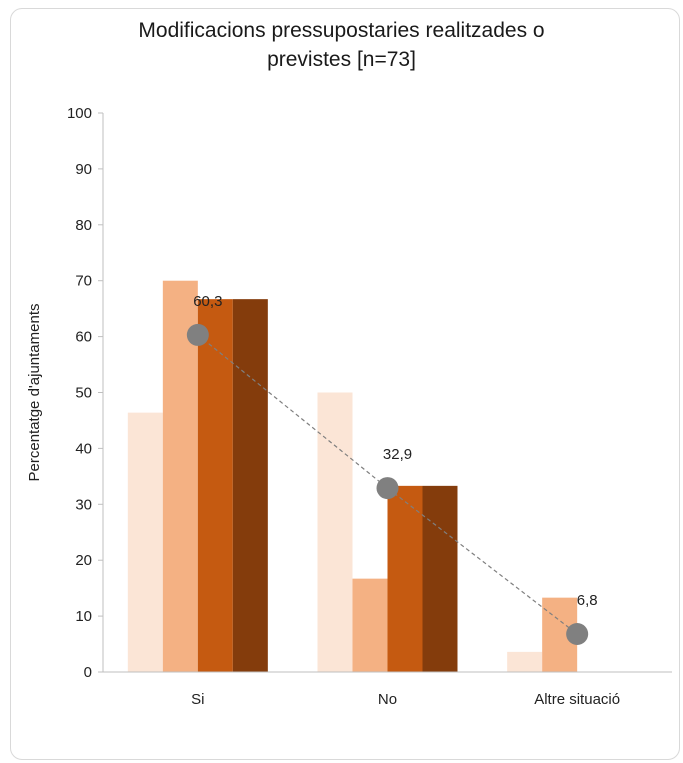 The image size is (683, 763). Describe the element at coordinates (83, 393) in the screenshot. I see `y-tick-label: 50` at that location.